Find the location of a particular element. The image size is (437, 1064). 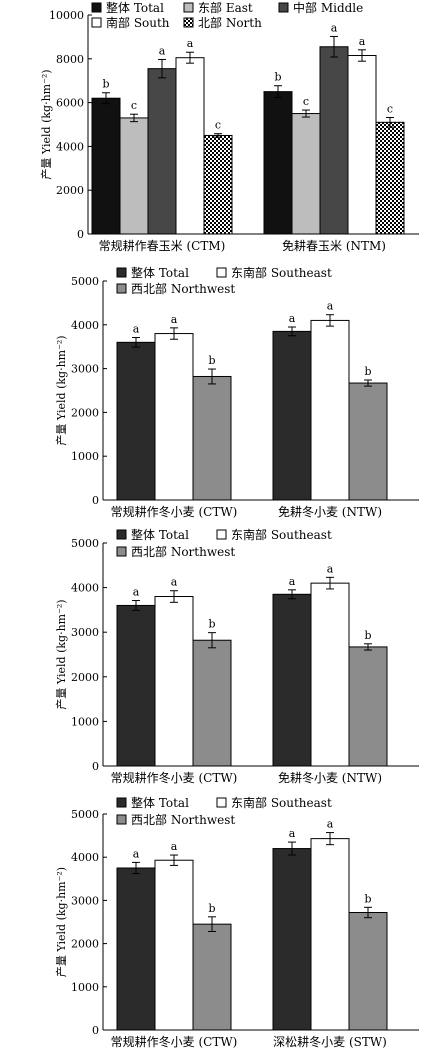

legend-label: 北部 North is located at coordinates (230, 22).